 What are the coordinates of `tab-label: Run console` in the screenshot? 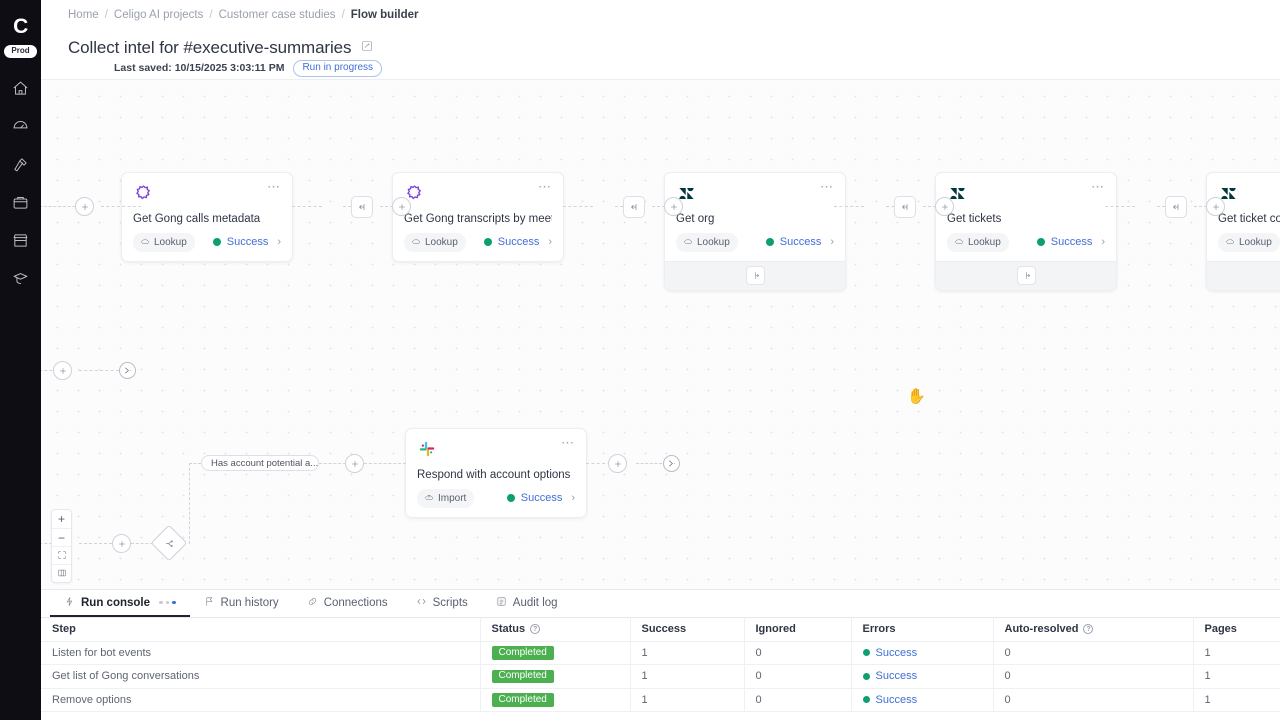 It's located at (116, 602).